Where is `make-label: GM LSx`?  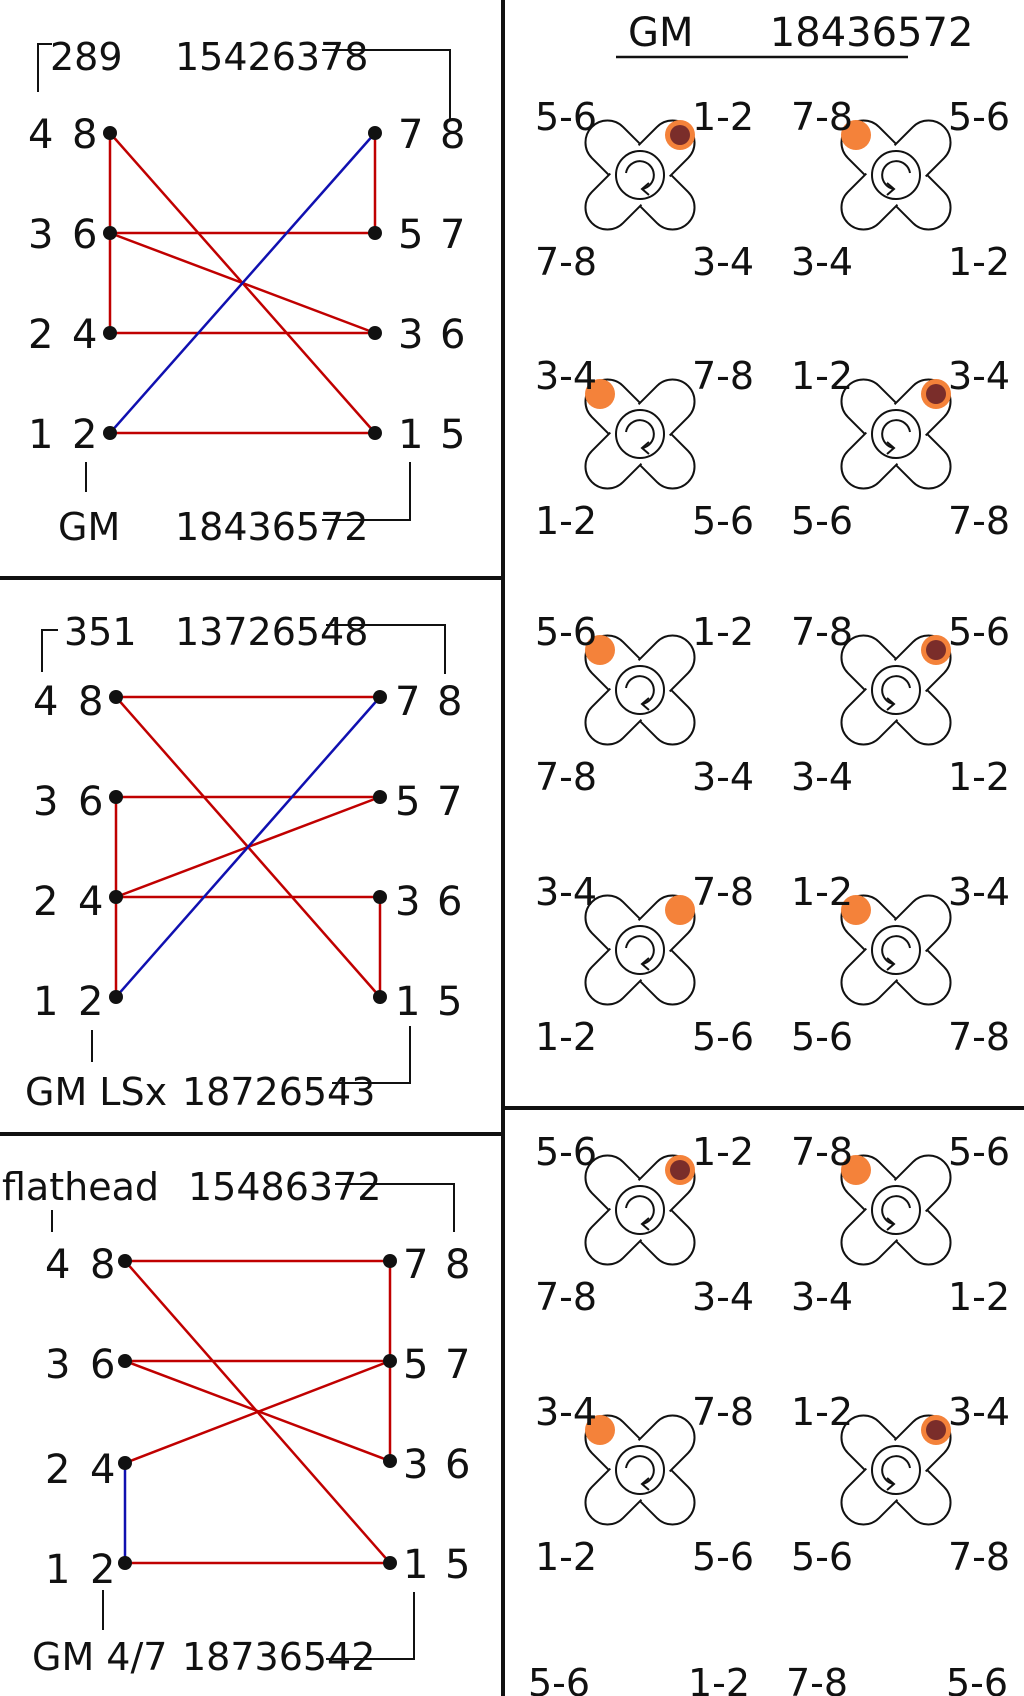 make-label: GM LSx is located at coordinates (96, 1092).